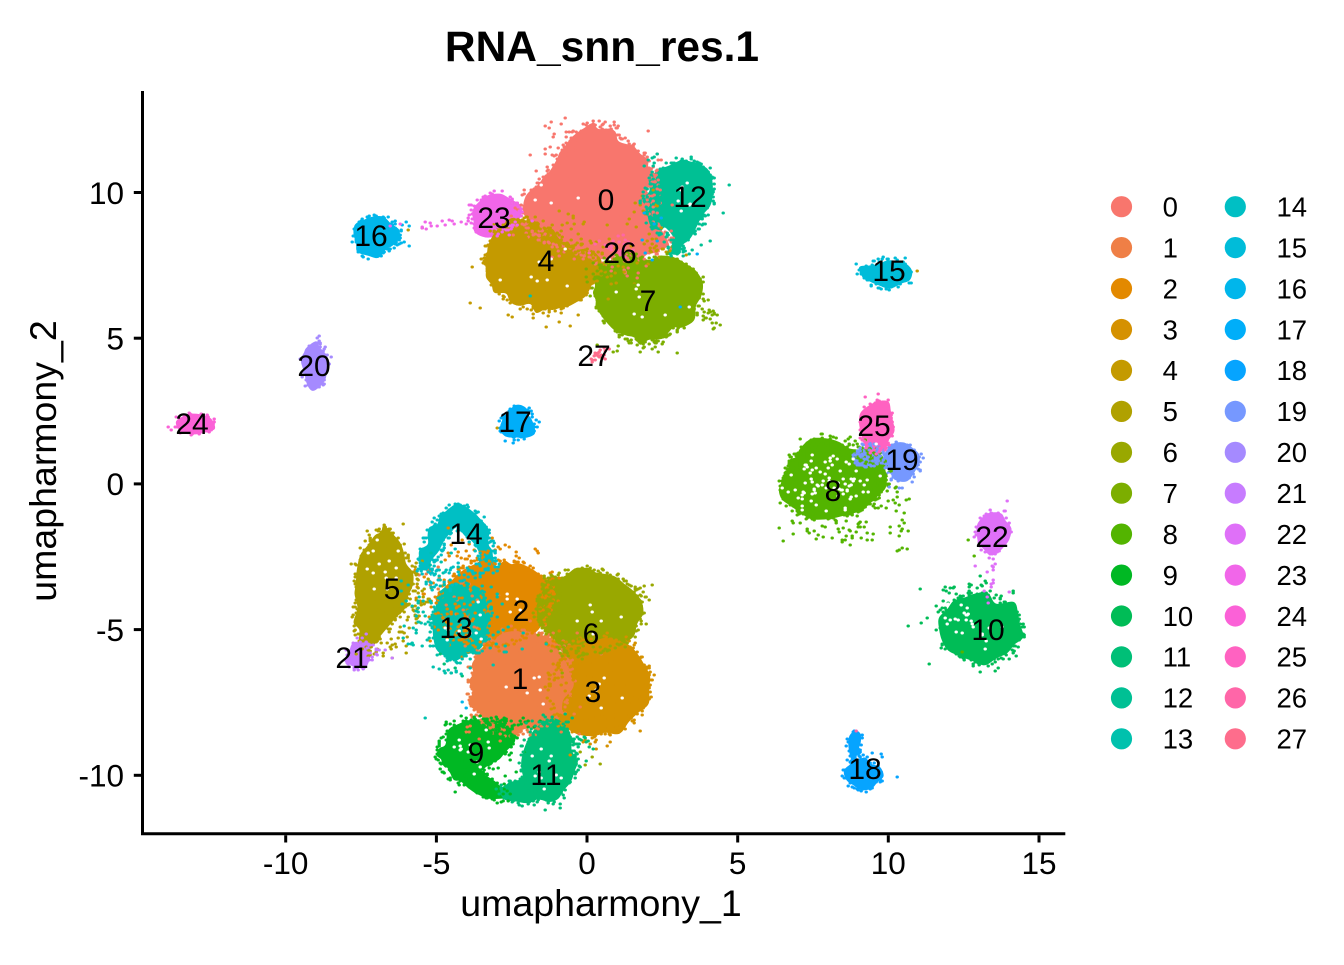  Describe the element at coordinates (602, 47) in the screenshot. I see `svg-text: RNA_snn_res.1` at that location.